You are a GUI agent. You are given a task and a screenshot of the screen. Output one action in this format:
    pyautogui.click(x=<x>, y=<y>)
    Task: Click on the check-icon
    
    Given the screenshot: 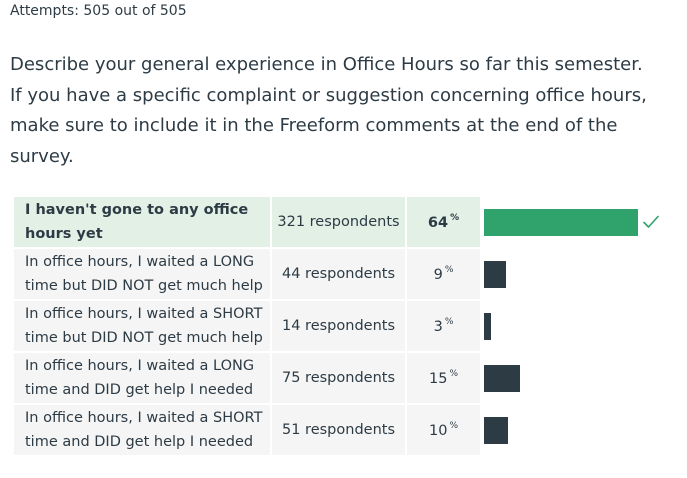 What is the action you would take?
    pyautogui.click(x=651, y=221)
    